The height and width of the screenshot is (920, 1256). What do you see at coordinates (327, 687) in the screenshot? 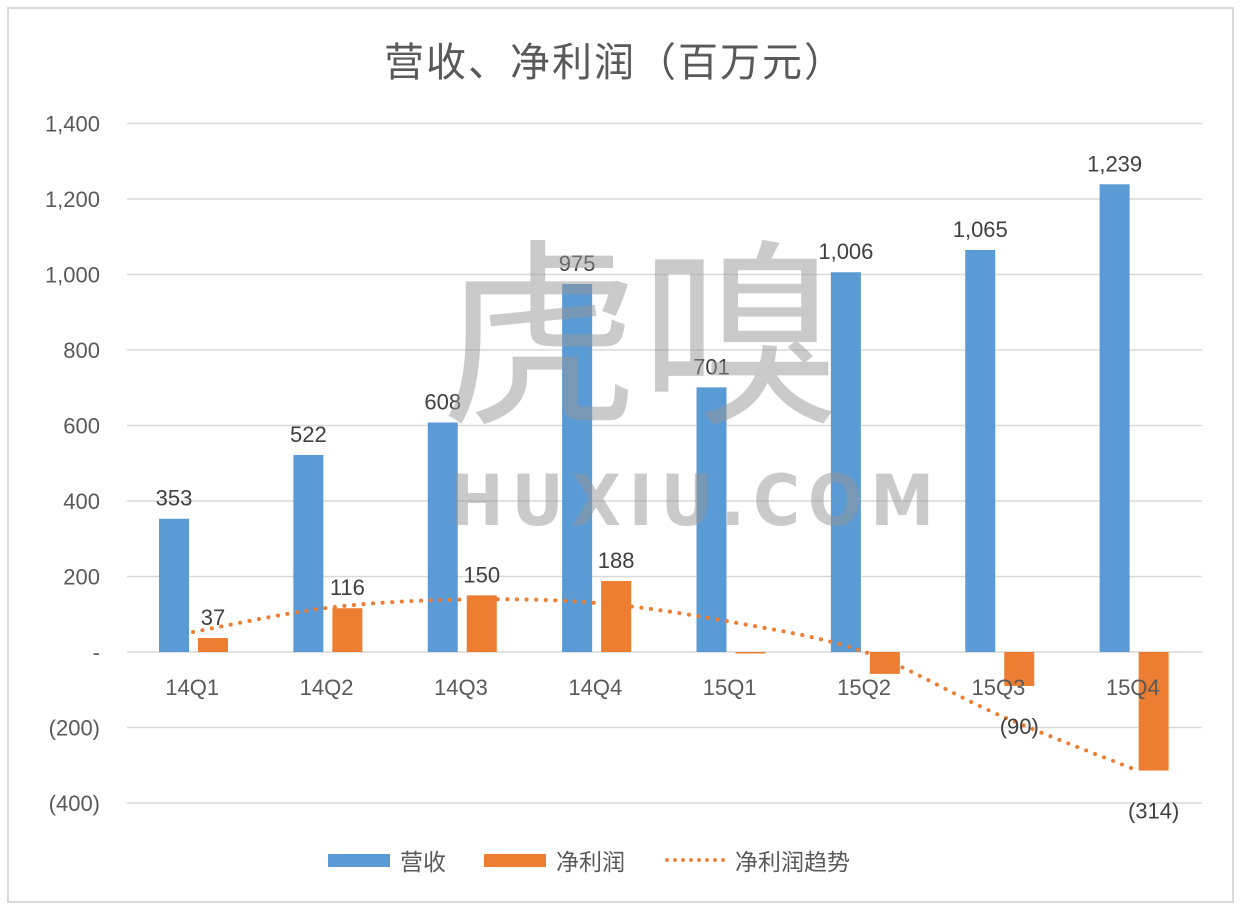
I see `x-tick-label: 14Q2` at bounding box center [327, 687].